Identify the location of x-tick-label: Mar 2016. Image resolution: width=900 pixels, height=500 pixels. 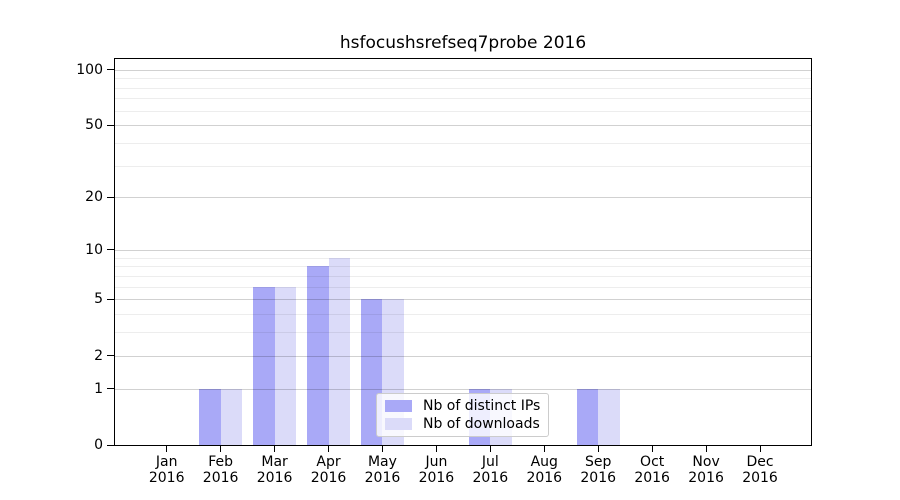
(274, 470).